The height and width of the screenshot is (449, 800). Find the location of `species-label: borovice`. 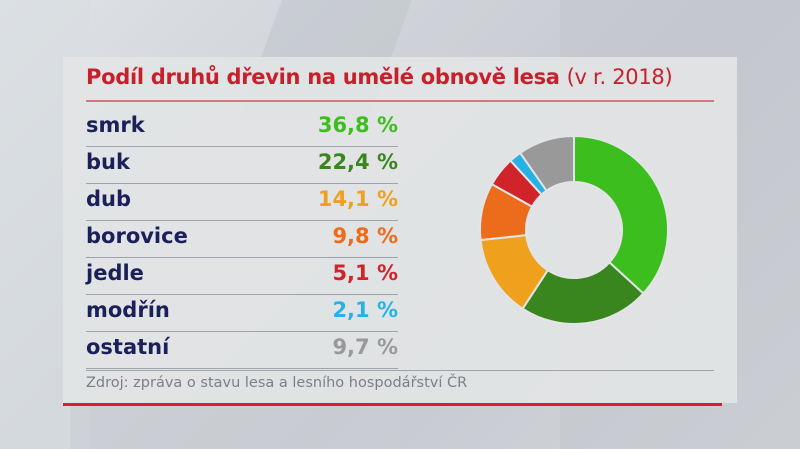

species-label: borovice is located at coordinates (137, 236).